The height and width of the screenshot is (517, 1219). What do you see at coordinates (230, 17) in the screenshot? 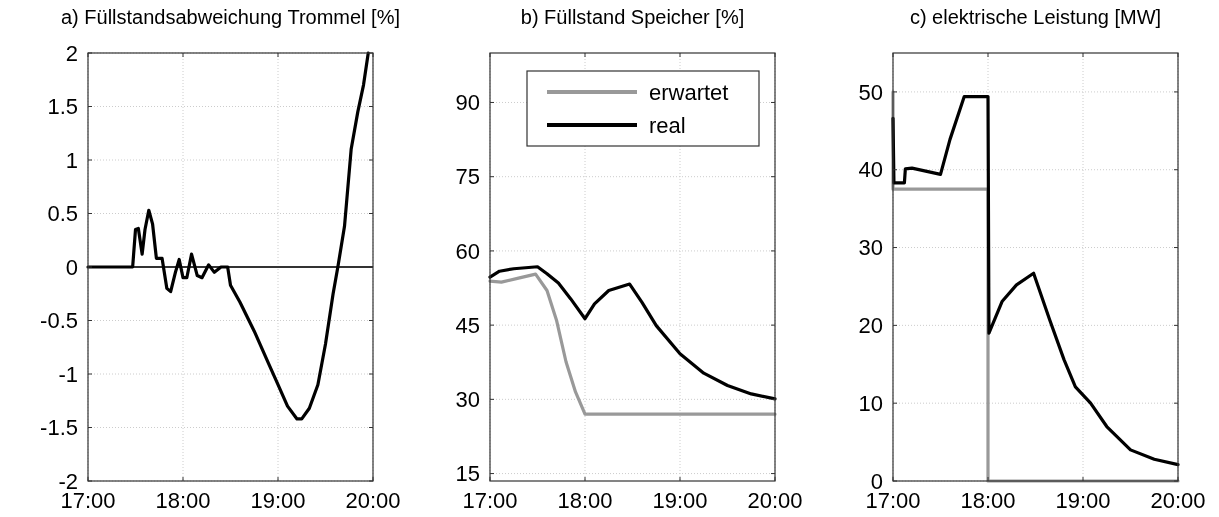
I see `chart-title: a) Füllstandsabweichung Trommel [%]` at bounding box center [230, 17].